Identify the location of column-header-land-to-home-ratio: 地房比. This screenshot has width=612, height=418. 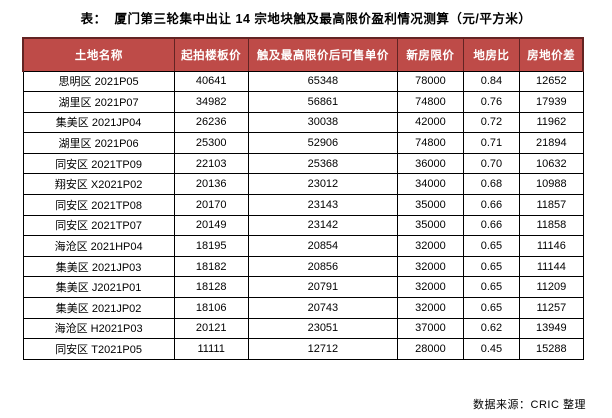
(491, 54).